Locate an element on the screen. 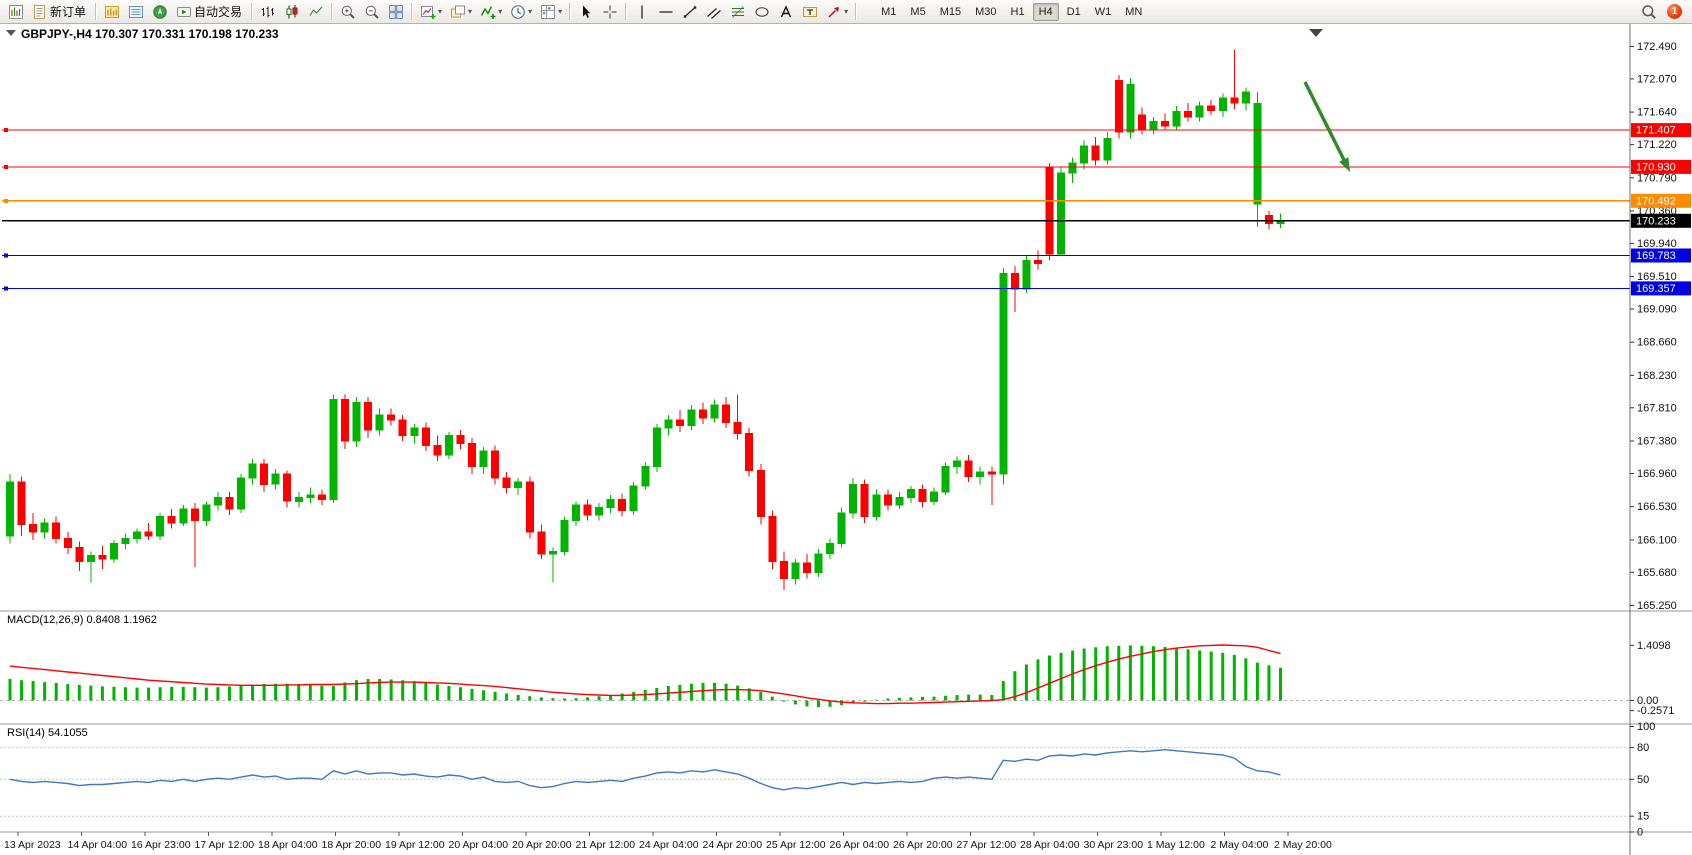 The image size is (1692, 855). timeframe-m30-button: M30 is located at coordinates (986, 11).